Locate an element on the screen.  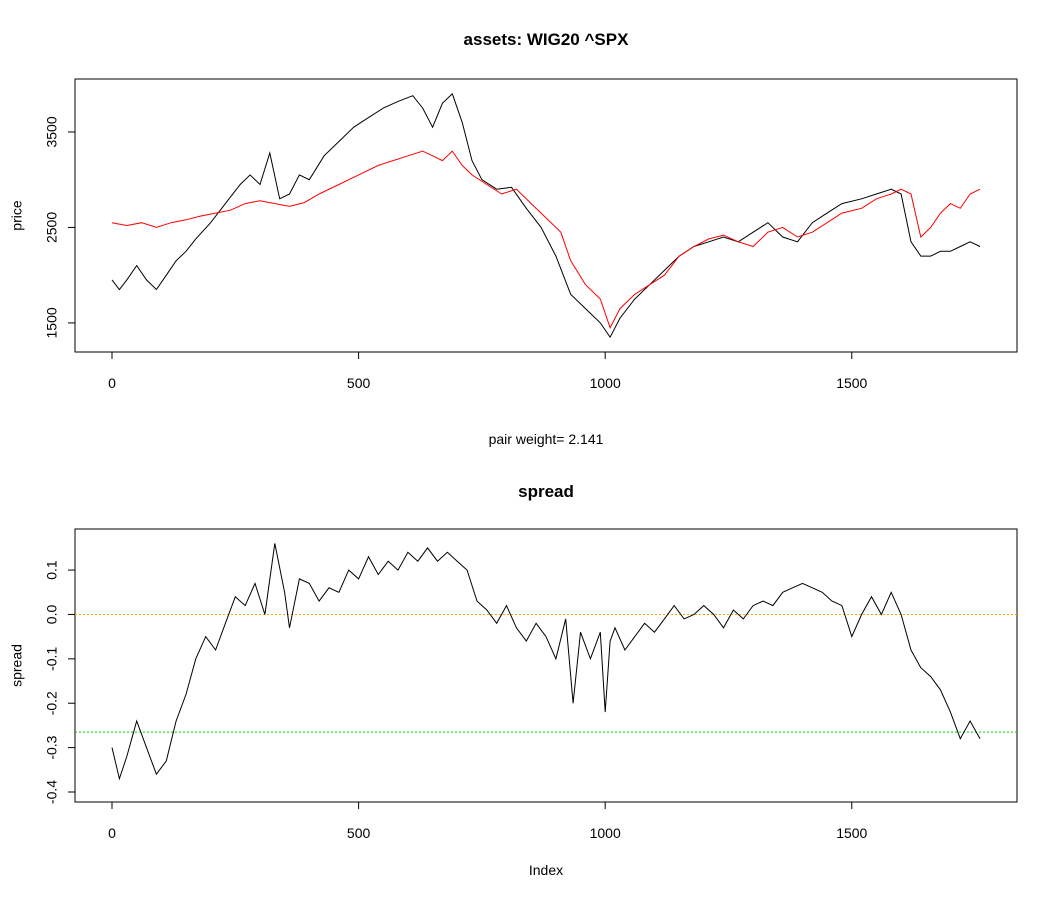
panel2-x-tick-label: 1500 is located at coordinates (851, 833).